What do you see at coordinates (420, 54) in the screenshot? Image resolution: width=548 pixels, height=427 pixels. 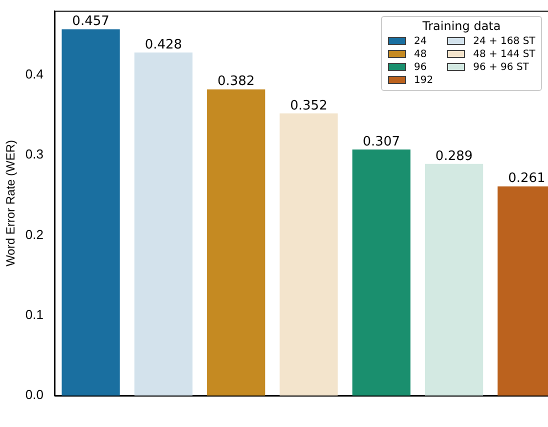 I see `legend-label: 48` at bounding box center [420, 54].